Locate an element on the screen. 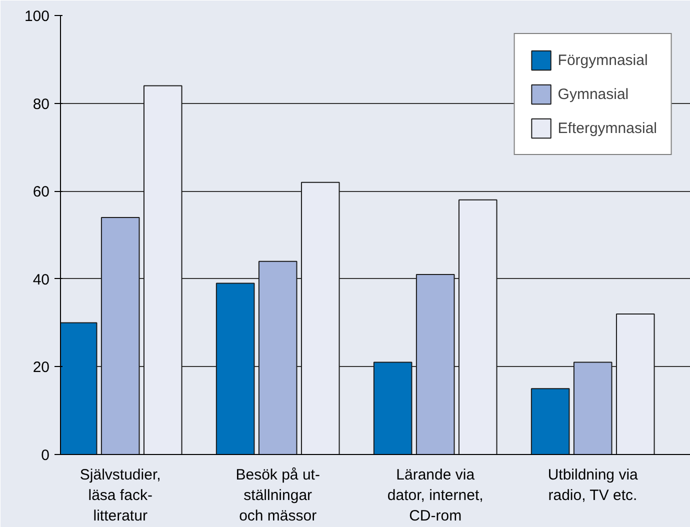 The width and height of the screenshot is (690, 527). legend-label: Förgymnasial is located at coordinates (603, 60).